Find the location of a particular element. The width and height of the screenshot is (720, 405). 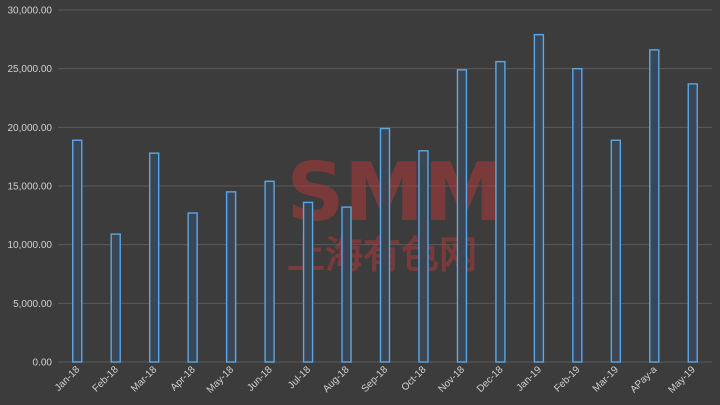

y-tick-label: 20,000.00 is located at coordinates (30, 128).